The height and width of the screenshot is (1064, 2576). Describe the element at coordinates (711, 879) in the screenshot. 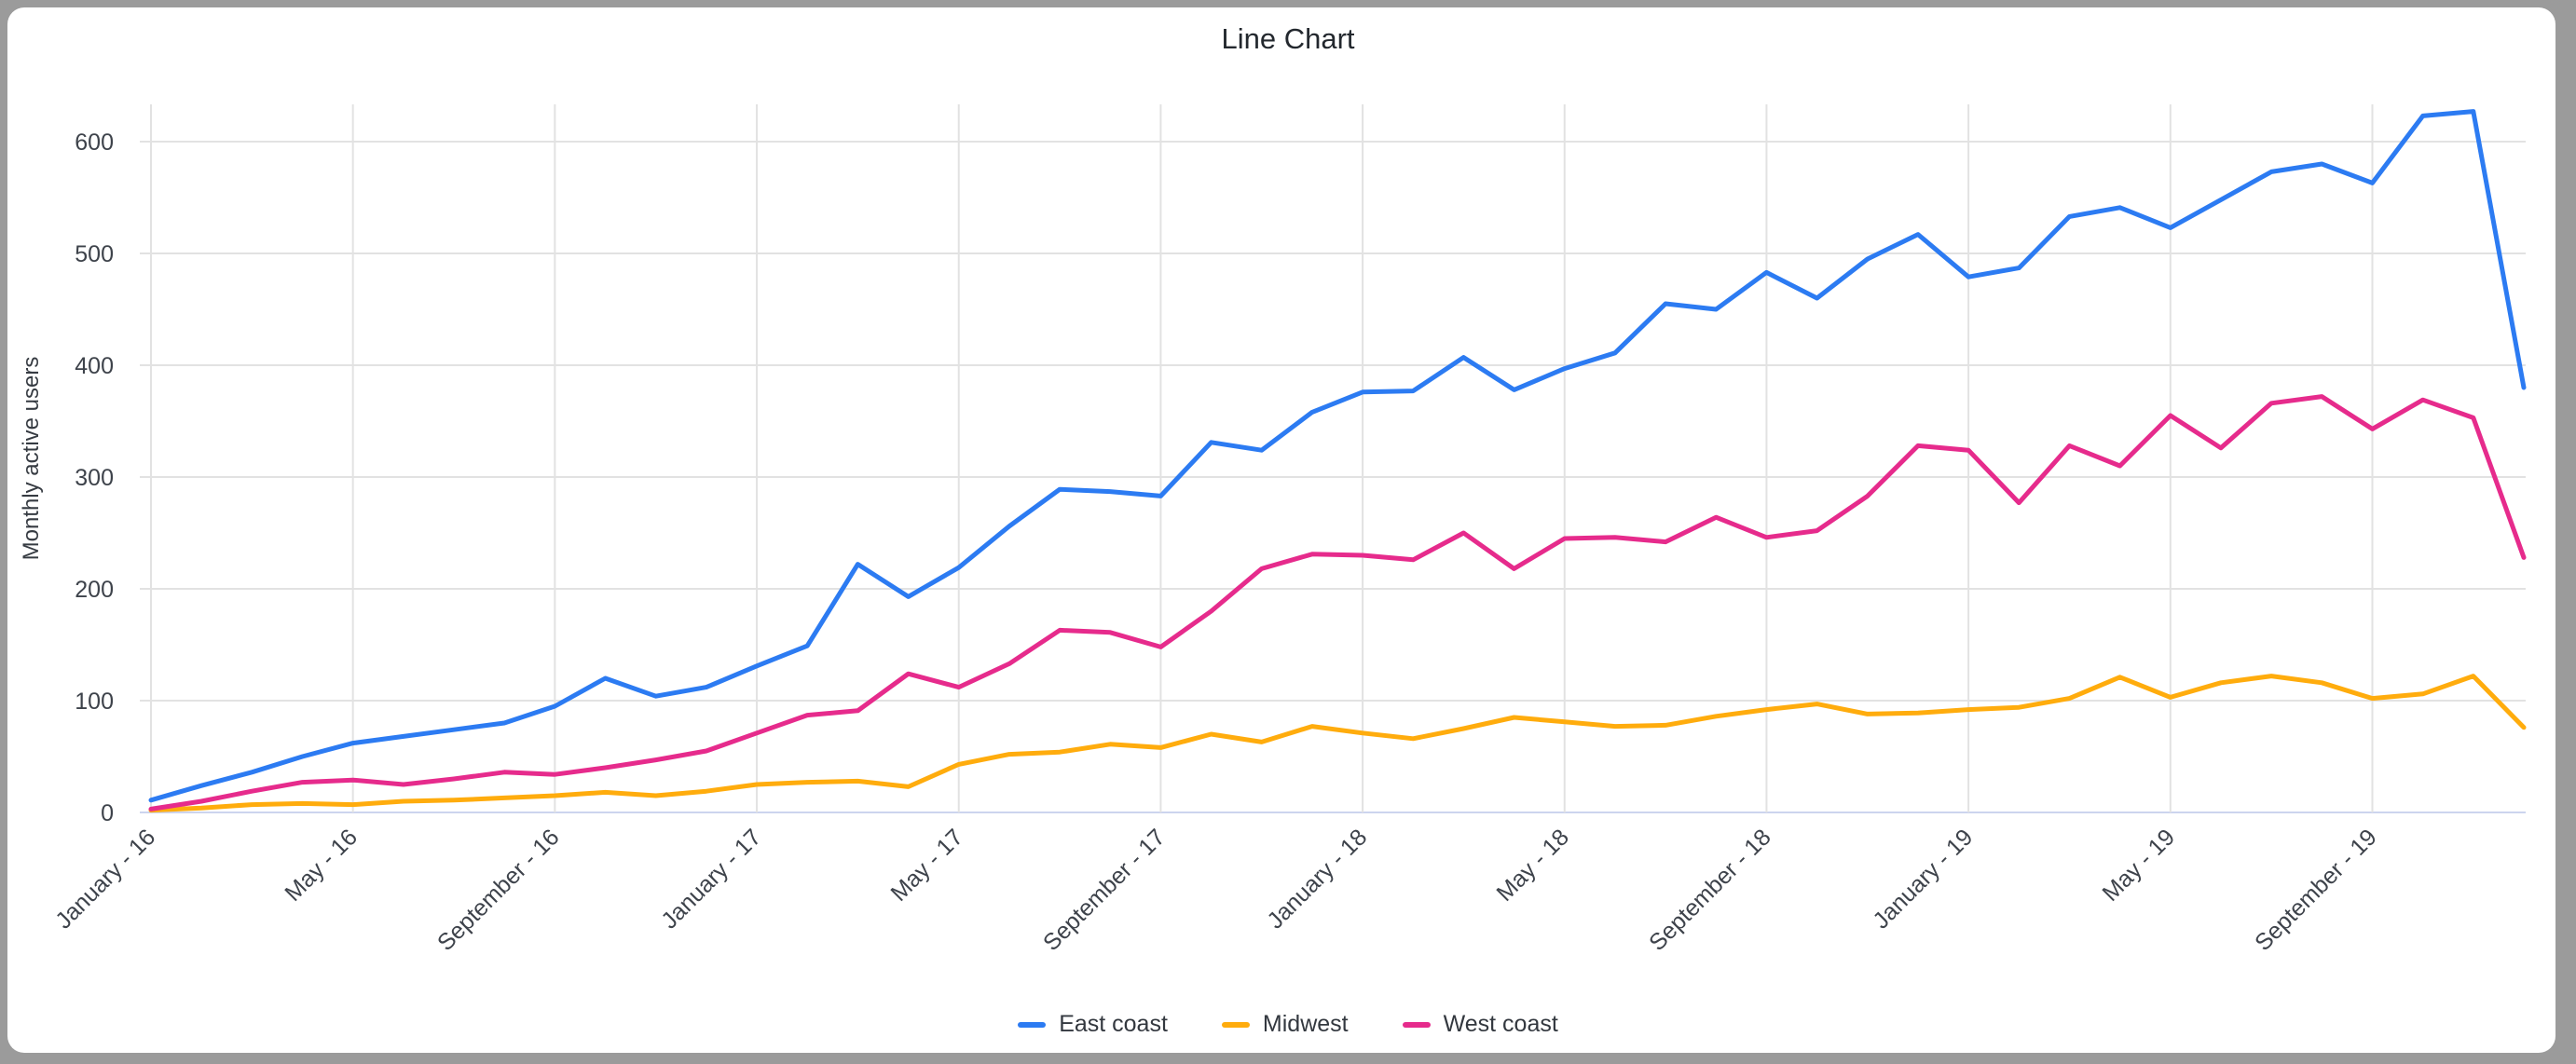

I see `x-tick-label: January - 17` at that location.